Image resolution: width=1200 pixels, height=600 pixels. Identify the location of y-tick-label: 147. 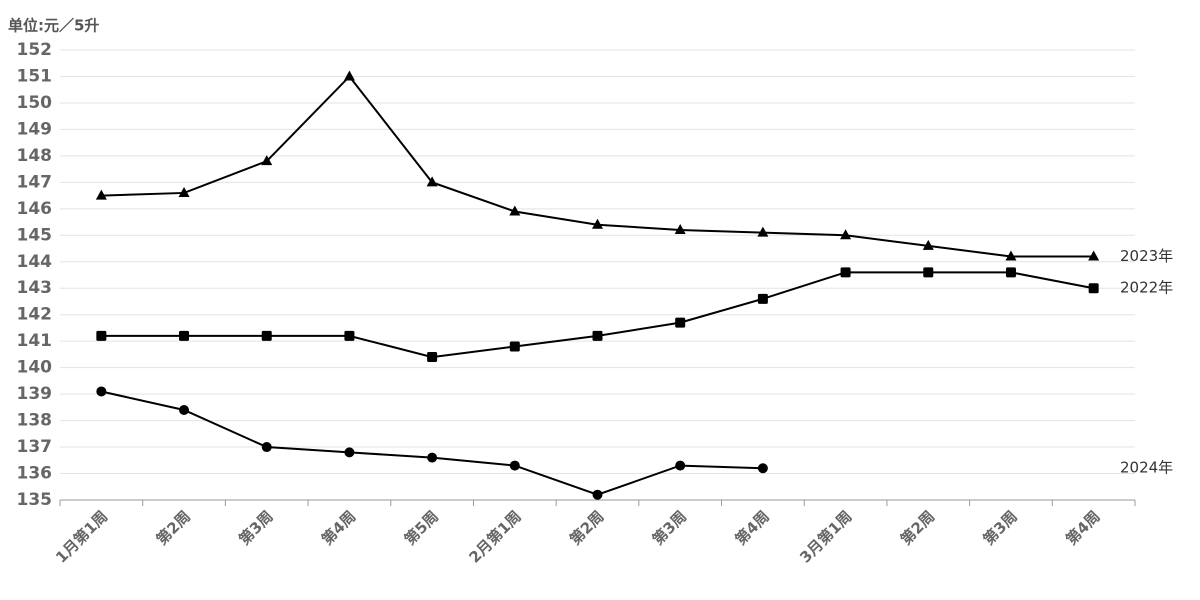
(35, 182).